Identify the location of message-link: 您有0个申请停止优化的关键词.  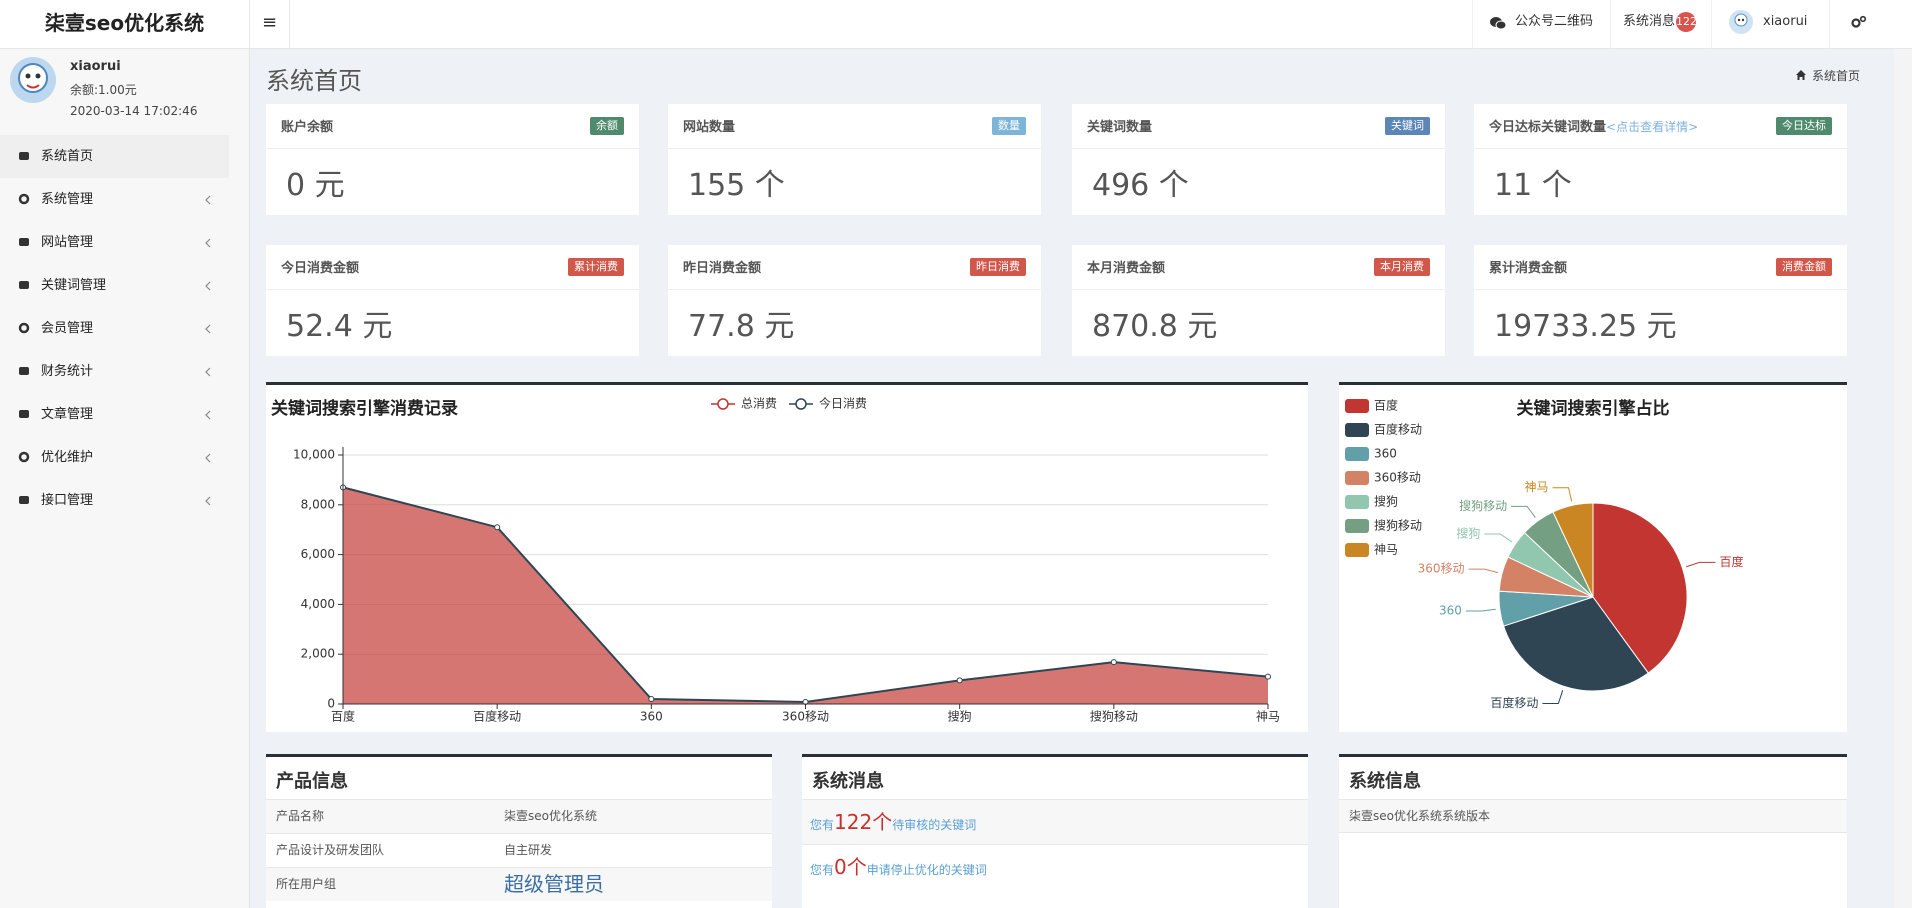
(898, 869).